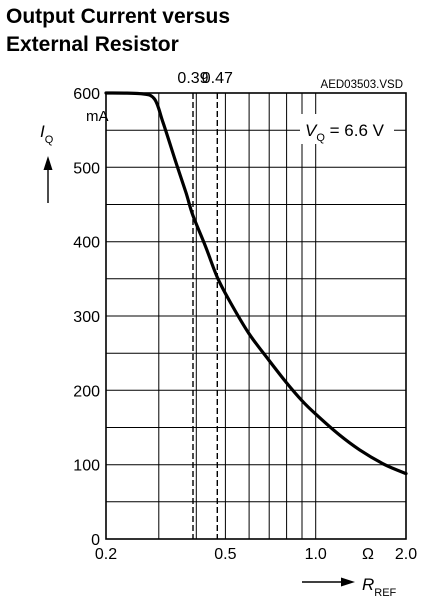  Describe the element at coordinates (106, 554) in the screenshot. I see `x-tick-label: 0.2` at that location.